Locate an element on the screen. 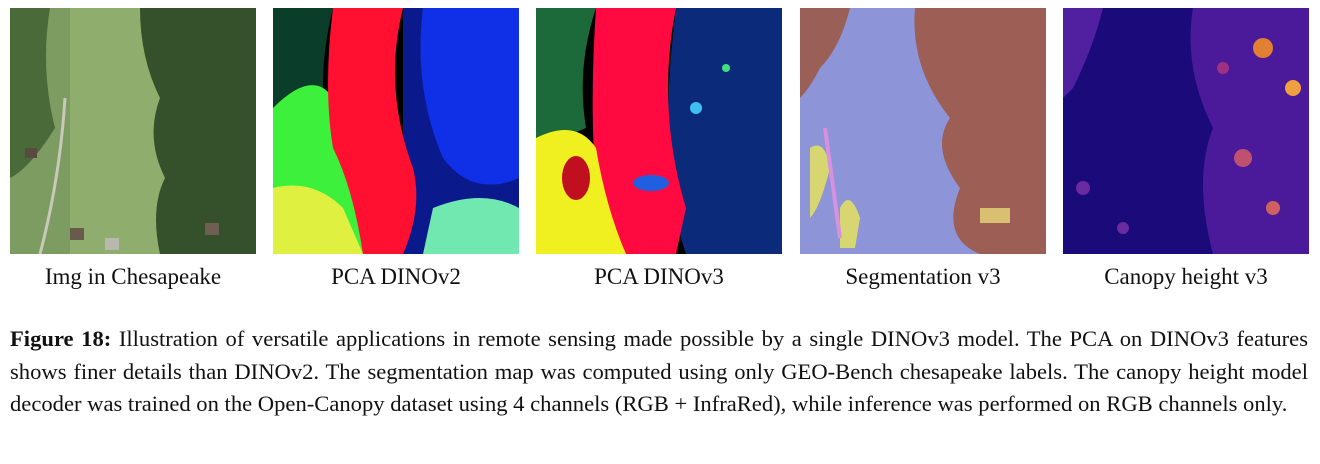 The image size is (1320, 464). panel-label: Canopy height v3 is located at coordinates (1186, 276).